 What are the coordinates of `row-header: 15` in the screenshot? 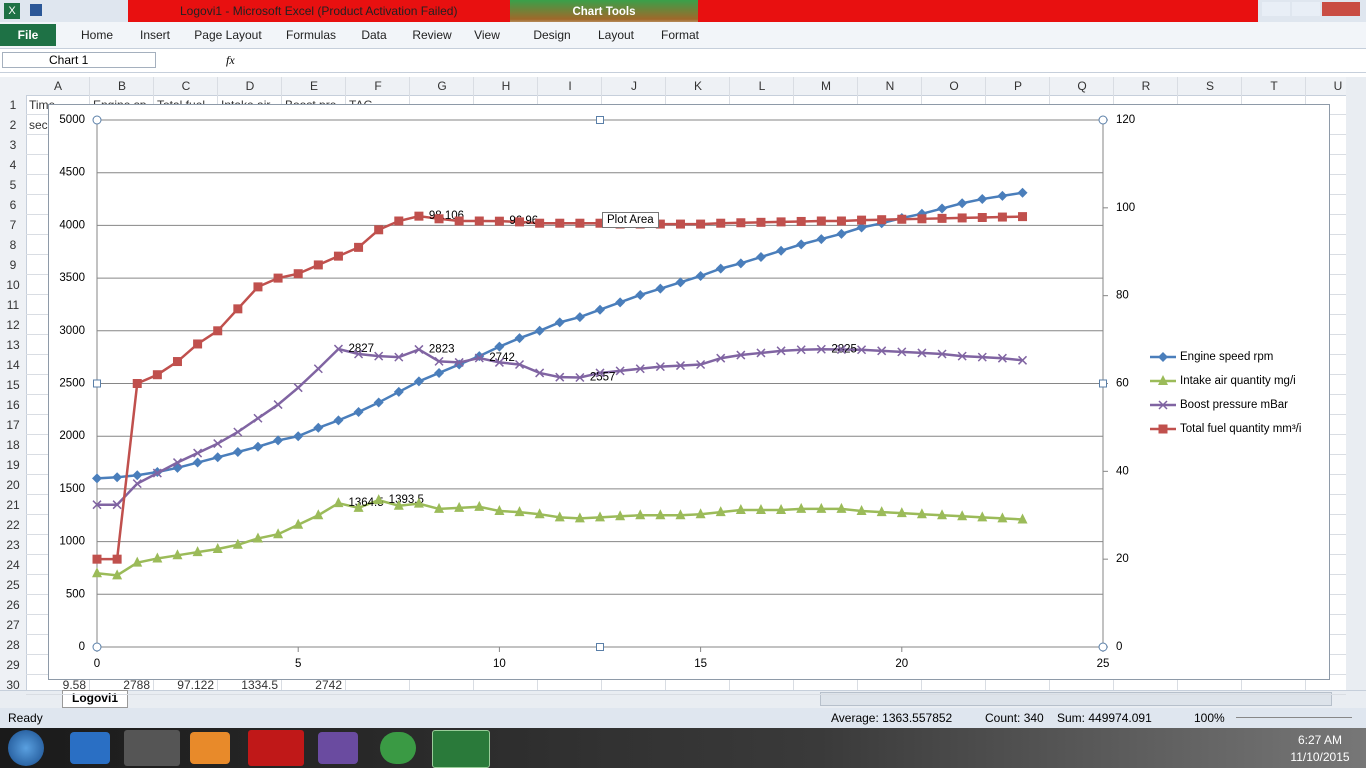 It's located at (13, 385).